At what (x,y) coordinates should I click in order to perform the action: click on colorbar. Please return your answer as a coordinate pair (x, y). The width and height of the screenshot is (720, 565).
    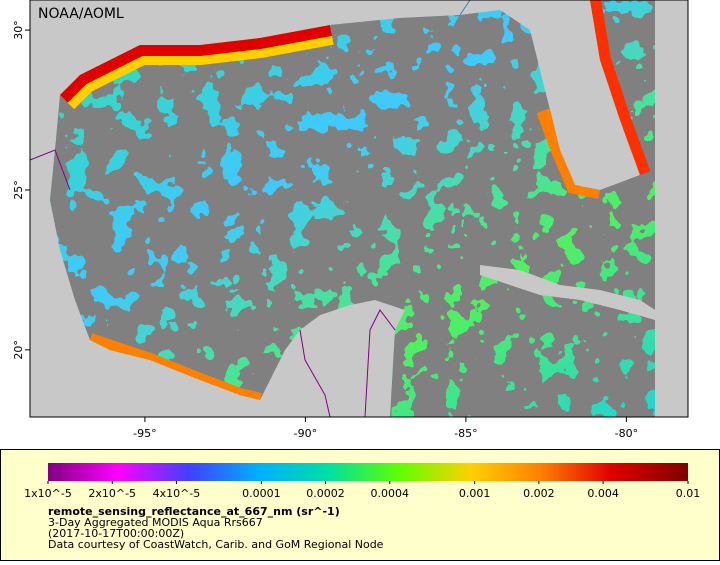
    Looking at the image, I should click on (368, 472).